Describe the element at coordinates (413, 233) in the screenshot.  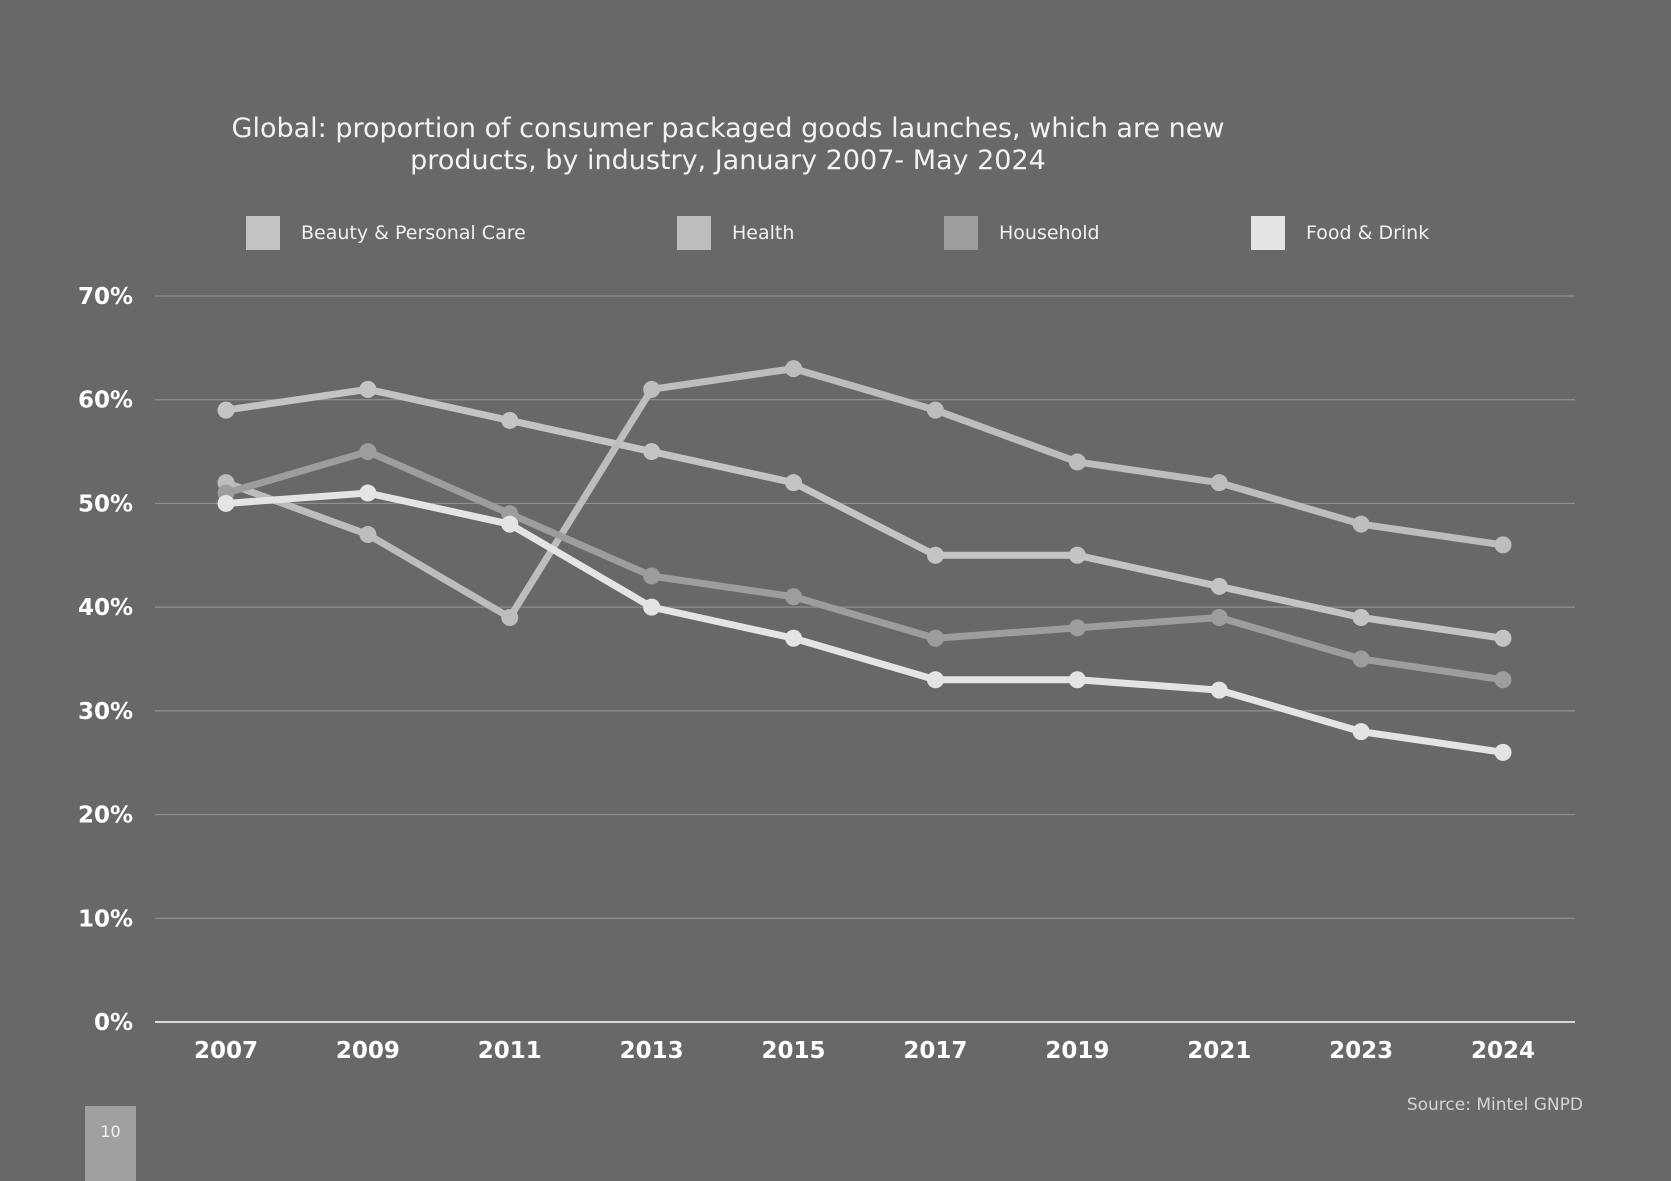
I see `legend-label: Beauty & Personal Care` at that location.